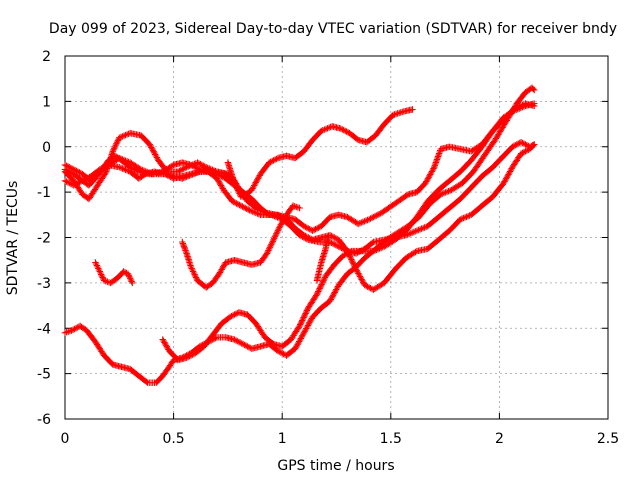 The height and width of the screenshot is (480, 640). What do you see at coordinates (65, 439) in the screenshot?
I see `x-tick-label: 0` at bounding box center [65, 439].